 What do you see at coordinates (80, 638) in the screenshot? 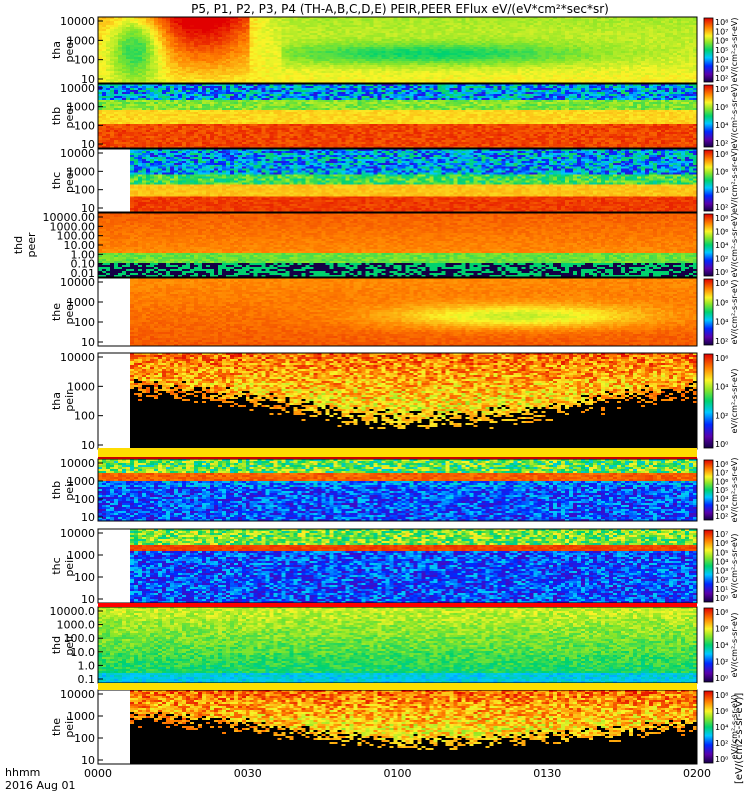
I see `y-tick-label: 100.0` at bounding box center [80, 638].